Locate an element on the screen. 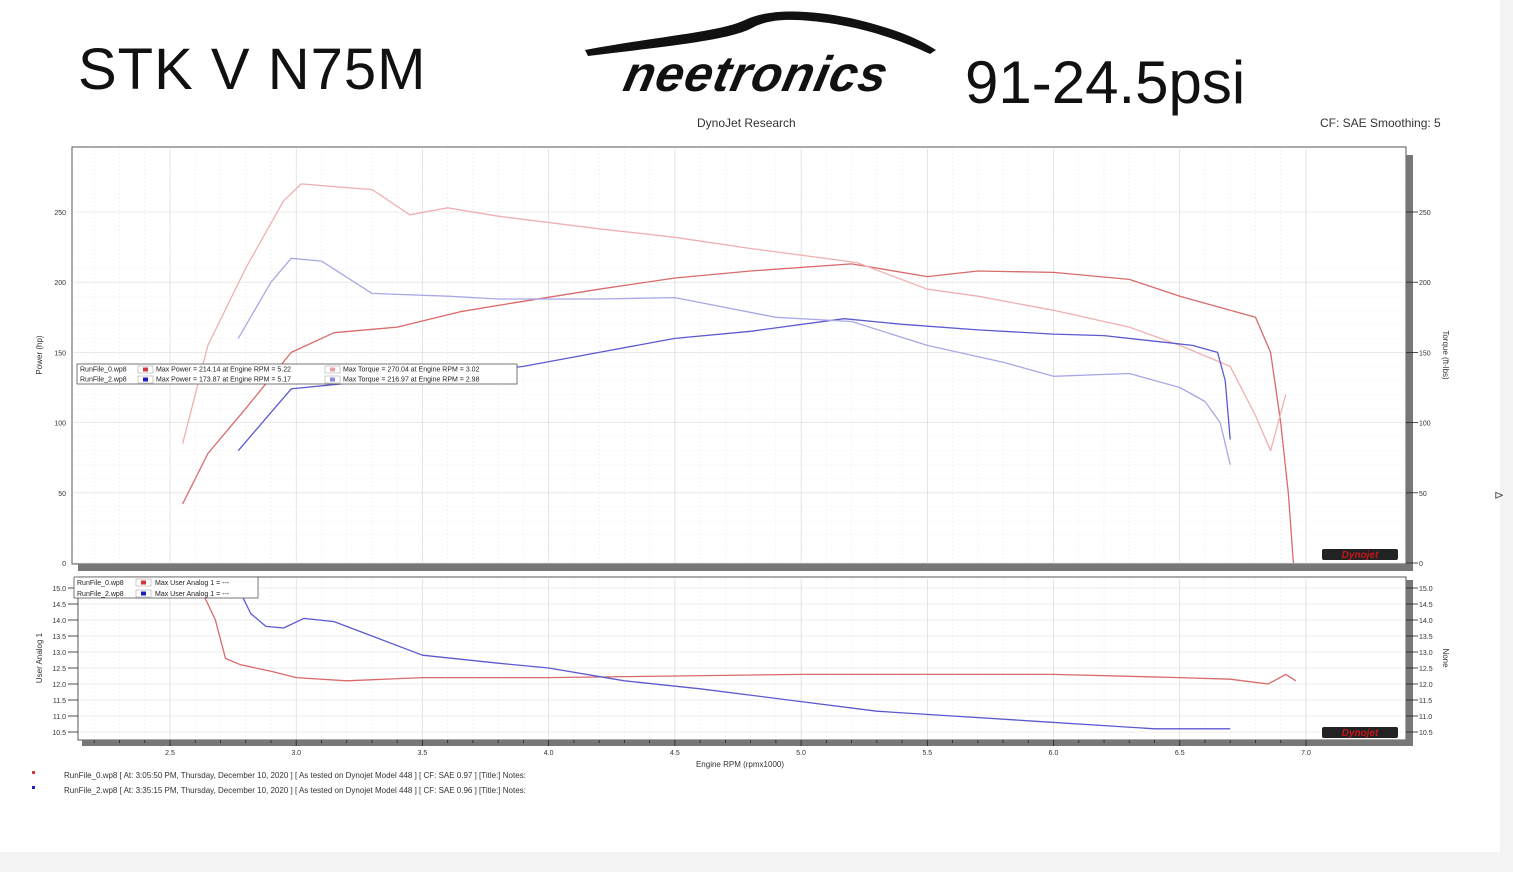 The height and width of the screenshot is (872, 1513). torque-axis-label: Torque (ft-lbs) is located at coordinates (1445, 355).